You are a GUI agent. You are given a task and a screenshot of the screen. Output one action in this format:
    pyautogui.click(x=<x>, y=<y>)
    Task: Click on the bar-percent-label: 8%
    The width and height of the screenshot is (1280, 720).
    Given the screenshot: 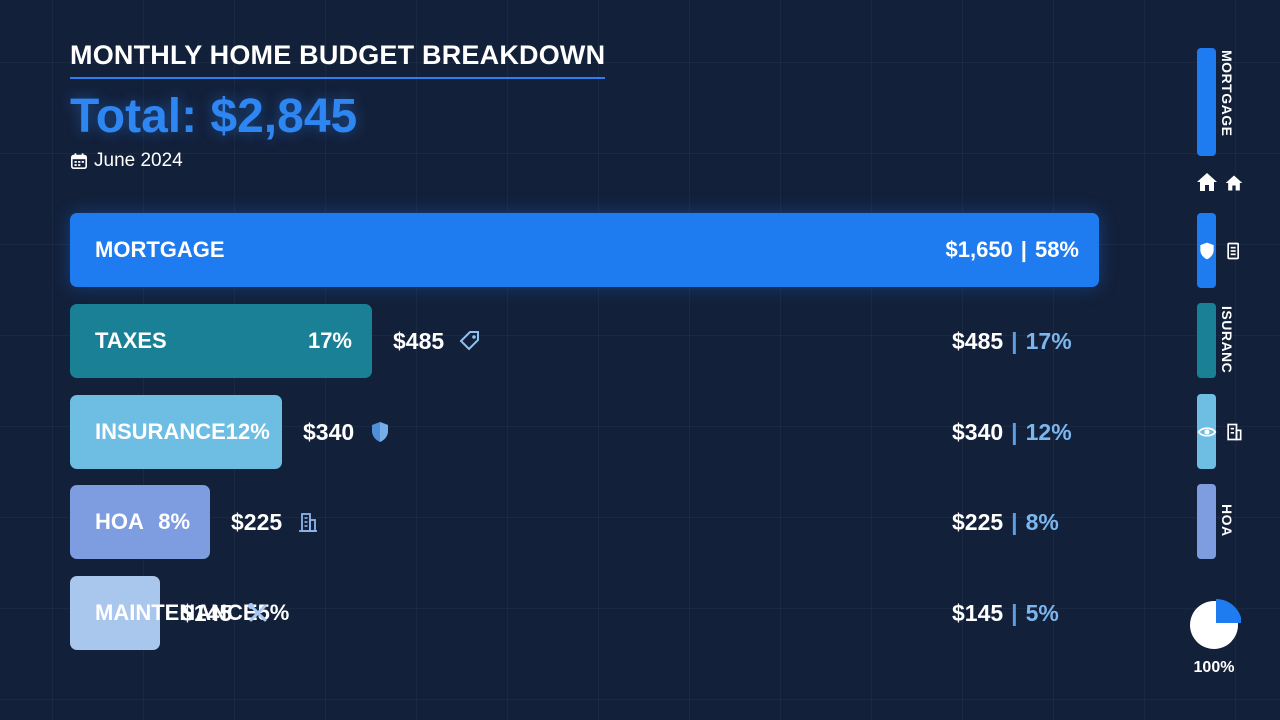 What is the action you would take?
    pyautogui.click(x=174, y=521)
    